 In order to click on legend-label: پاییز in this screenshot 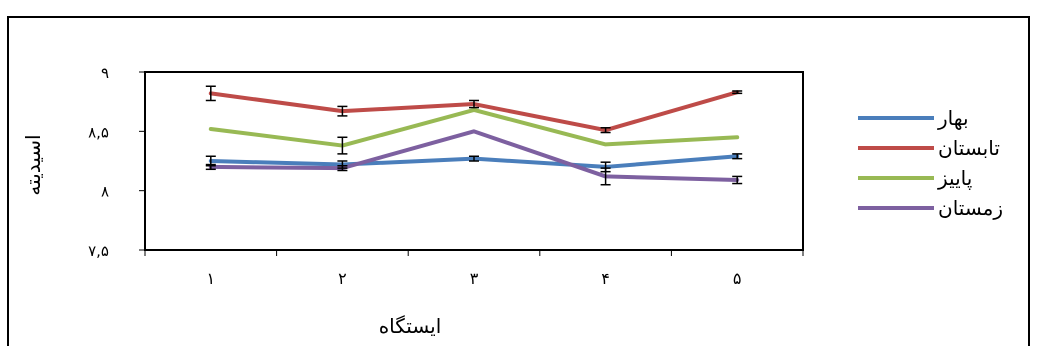, I will do `click(954, 178)`.